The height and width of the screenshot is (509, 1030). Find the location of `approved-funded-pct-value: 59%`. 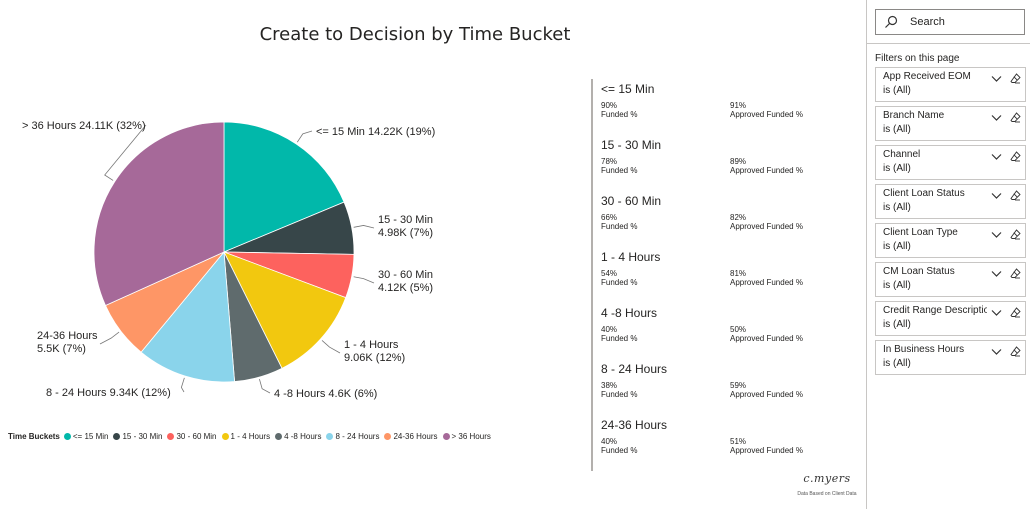

approved-funded-pct-value: 59% is located at coordinates (738, 385).